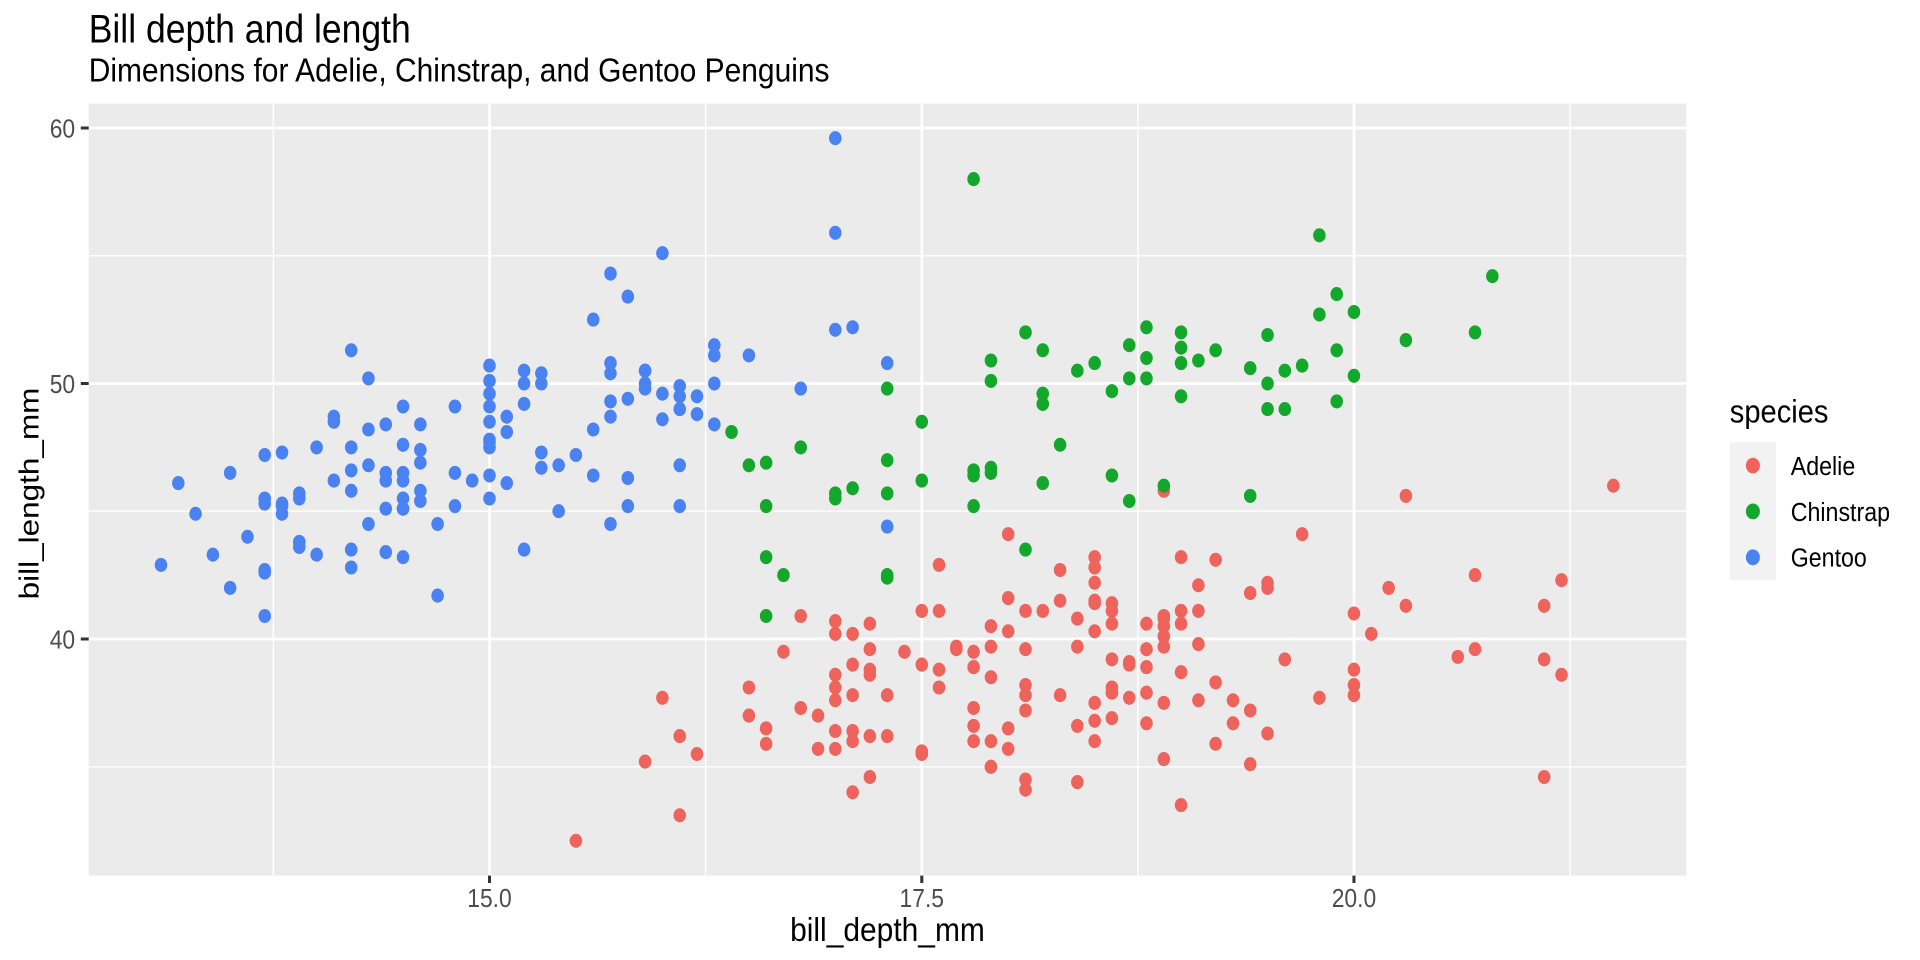 This screenshot has width=1920, height=960. What do you see at coordinates (489, 899) in the screenshot?
I see `svg-text: 15.0` at bounding box center [489, 899].